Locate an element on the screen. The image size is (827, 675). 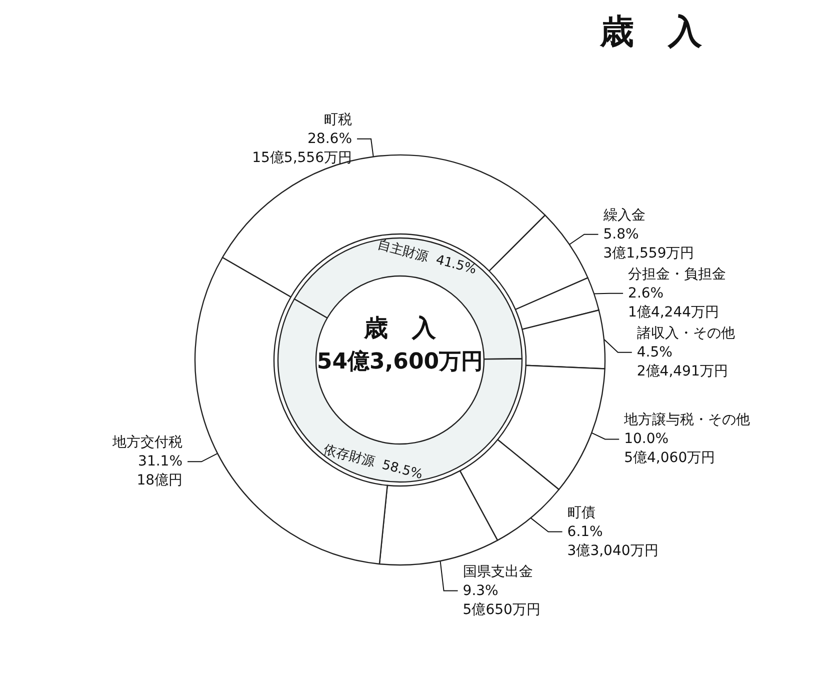
slice-label: 諸収入・その他 is located at coordinates (685, 333).